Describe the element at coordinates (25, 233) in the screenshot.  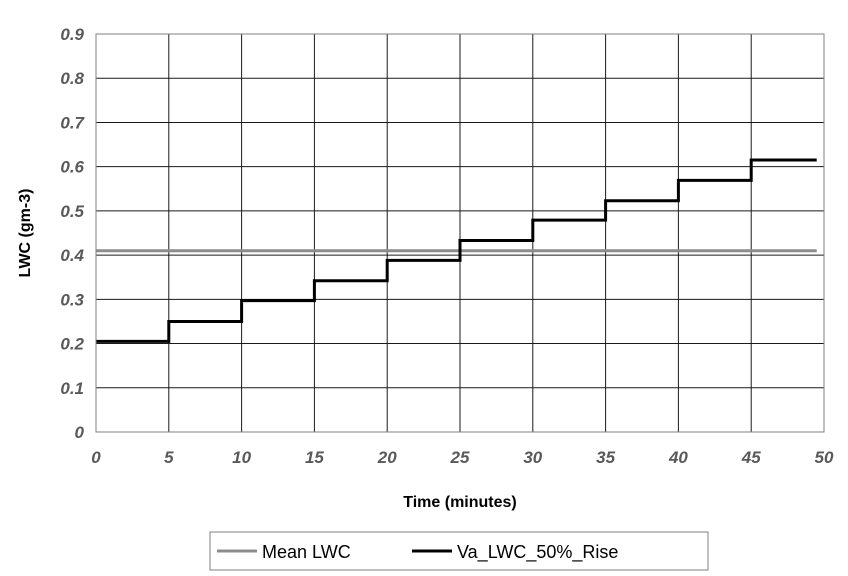
I see `y-axis-title: LWC (gm-3)` at that location.